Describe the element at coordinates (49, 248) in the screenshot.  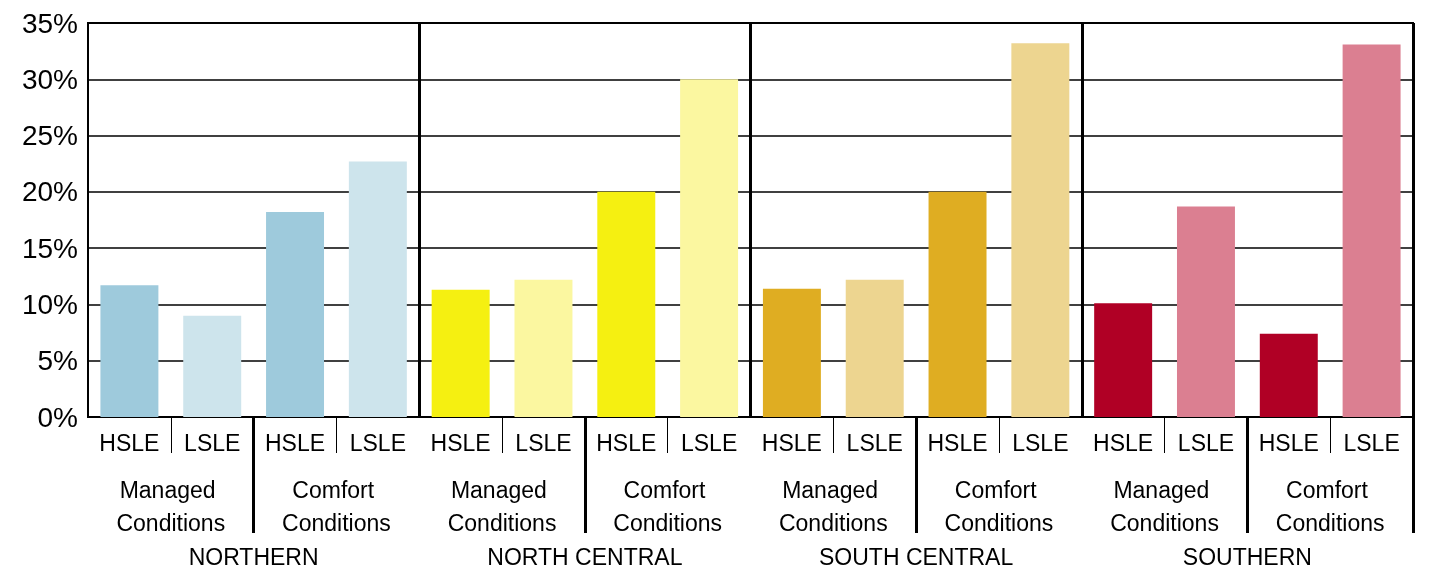
I see `y-tick-label: 15%` at that location.